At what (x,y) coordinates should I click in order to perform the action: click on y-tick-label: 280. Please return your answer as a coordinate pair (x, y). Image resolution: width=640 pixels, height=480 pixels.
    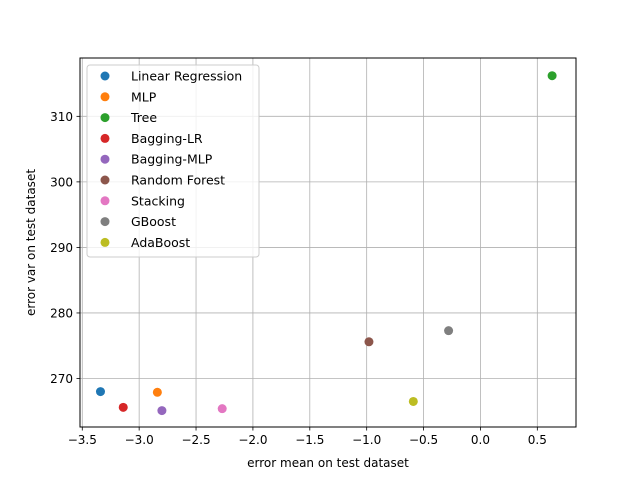
    Looking at the image, I should click on (61, 313).